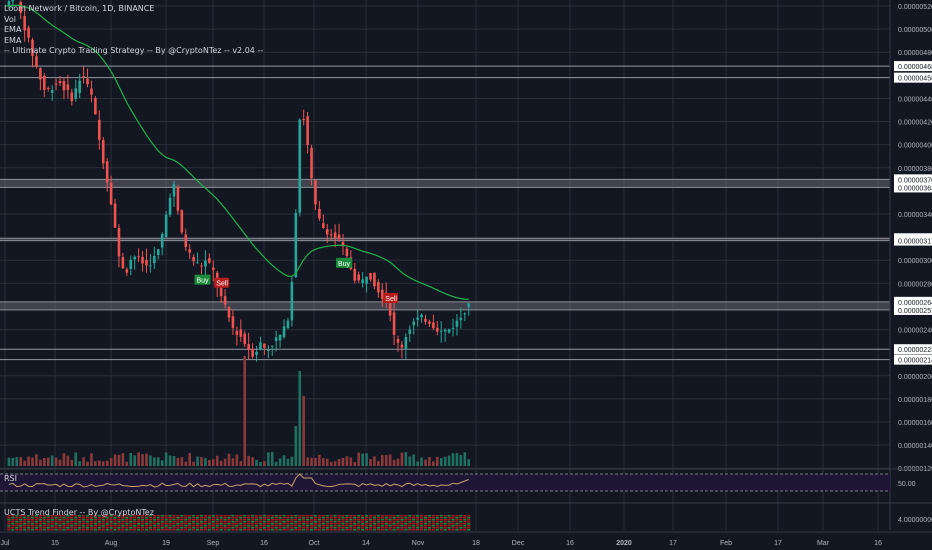  What do you see at coordinates (915, 350) in the screenshot?
I see `price-level-label: 0.00000223` at bounding box center [915, 350].